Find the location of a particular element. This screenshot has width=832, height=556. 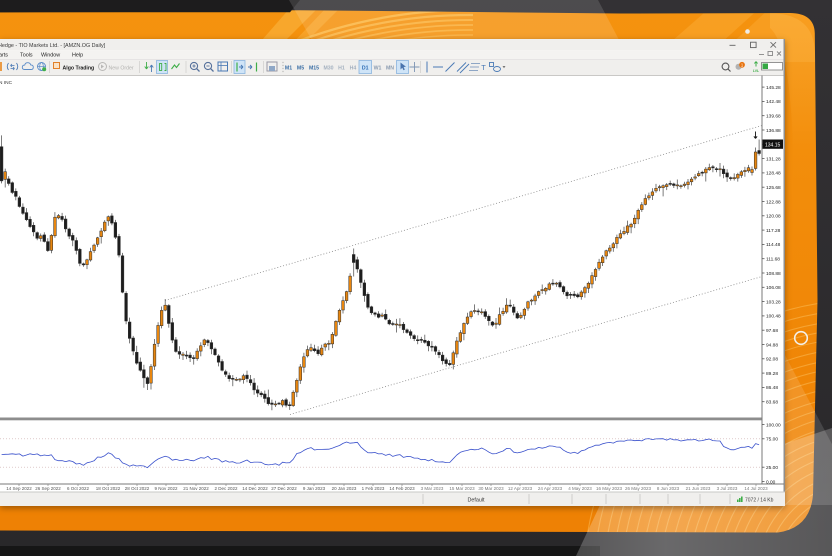

svg-text: Window is located at coordinates (50, 55).